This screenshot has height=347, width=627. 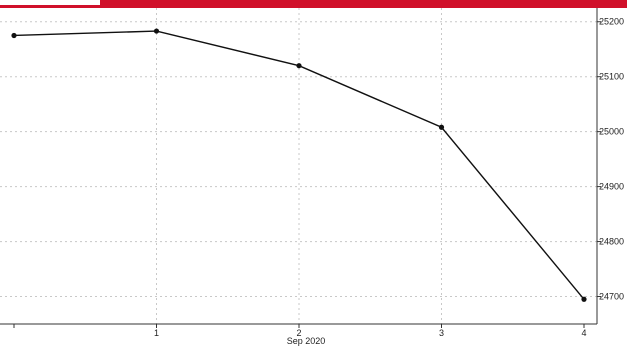 I want to click on x-axis-sublabel: Sep 2020, so click(x=306, y=341).